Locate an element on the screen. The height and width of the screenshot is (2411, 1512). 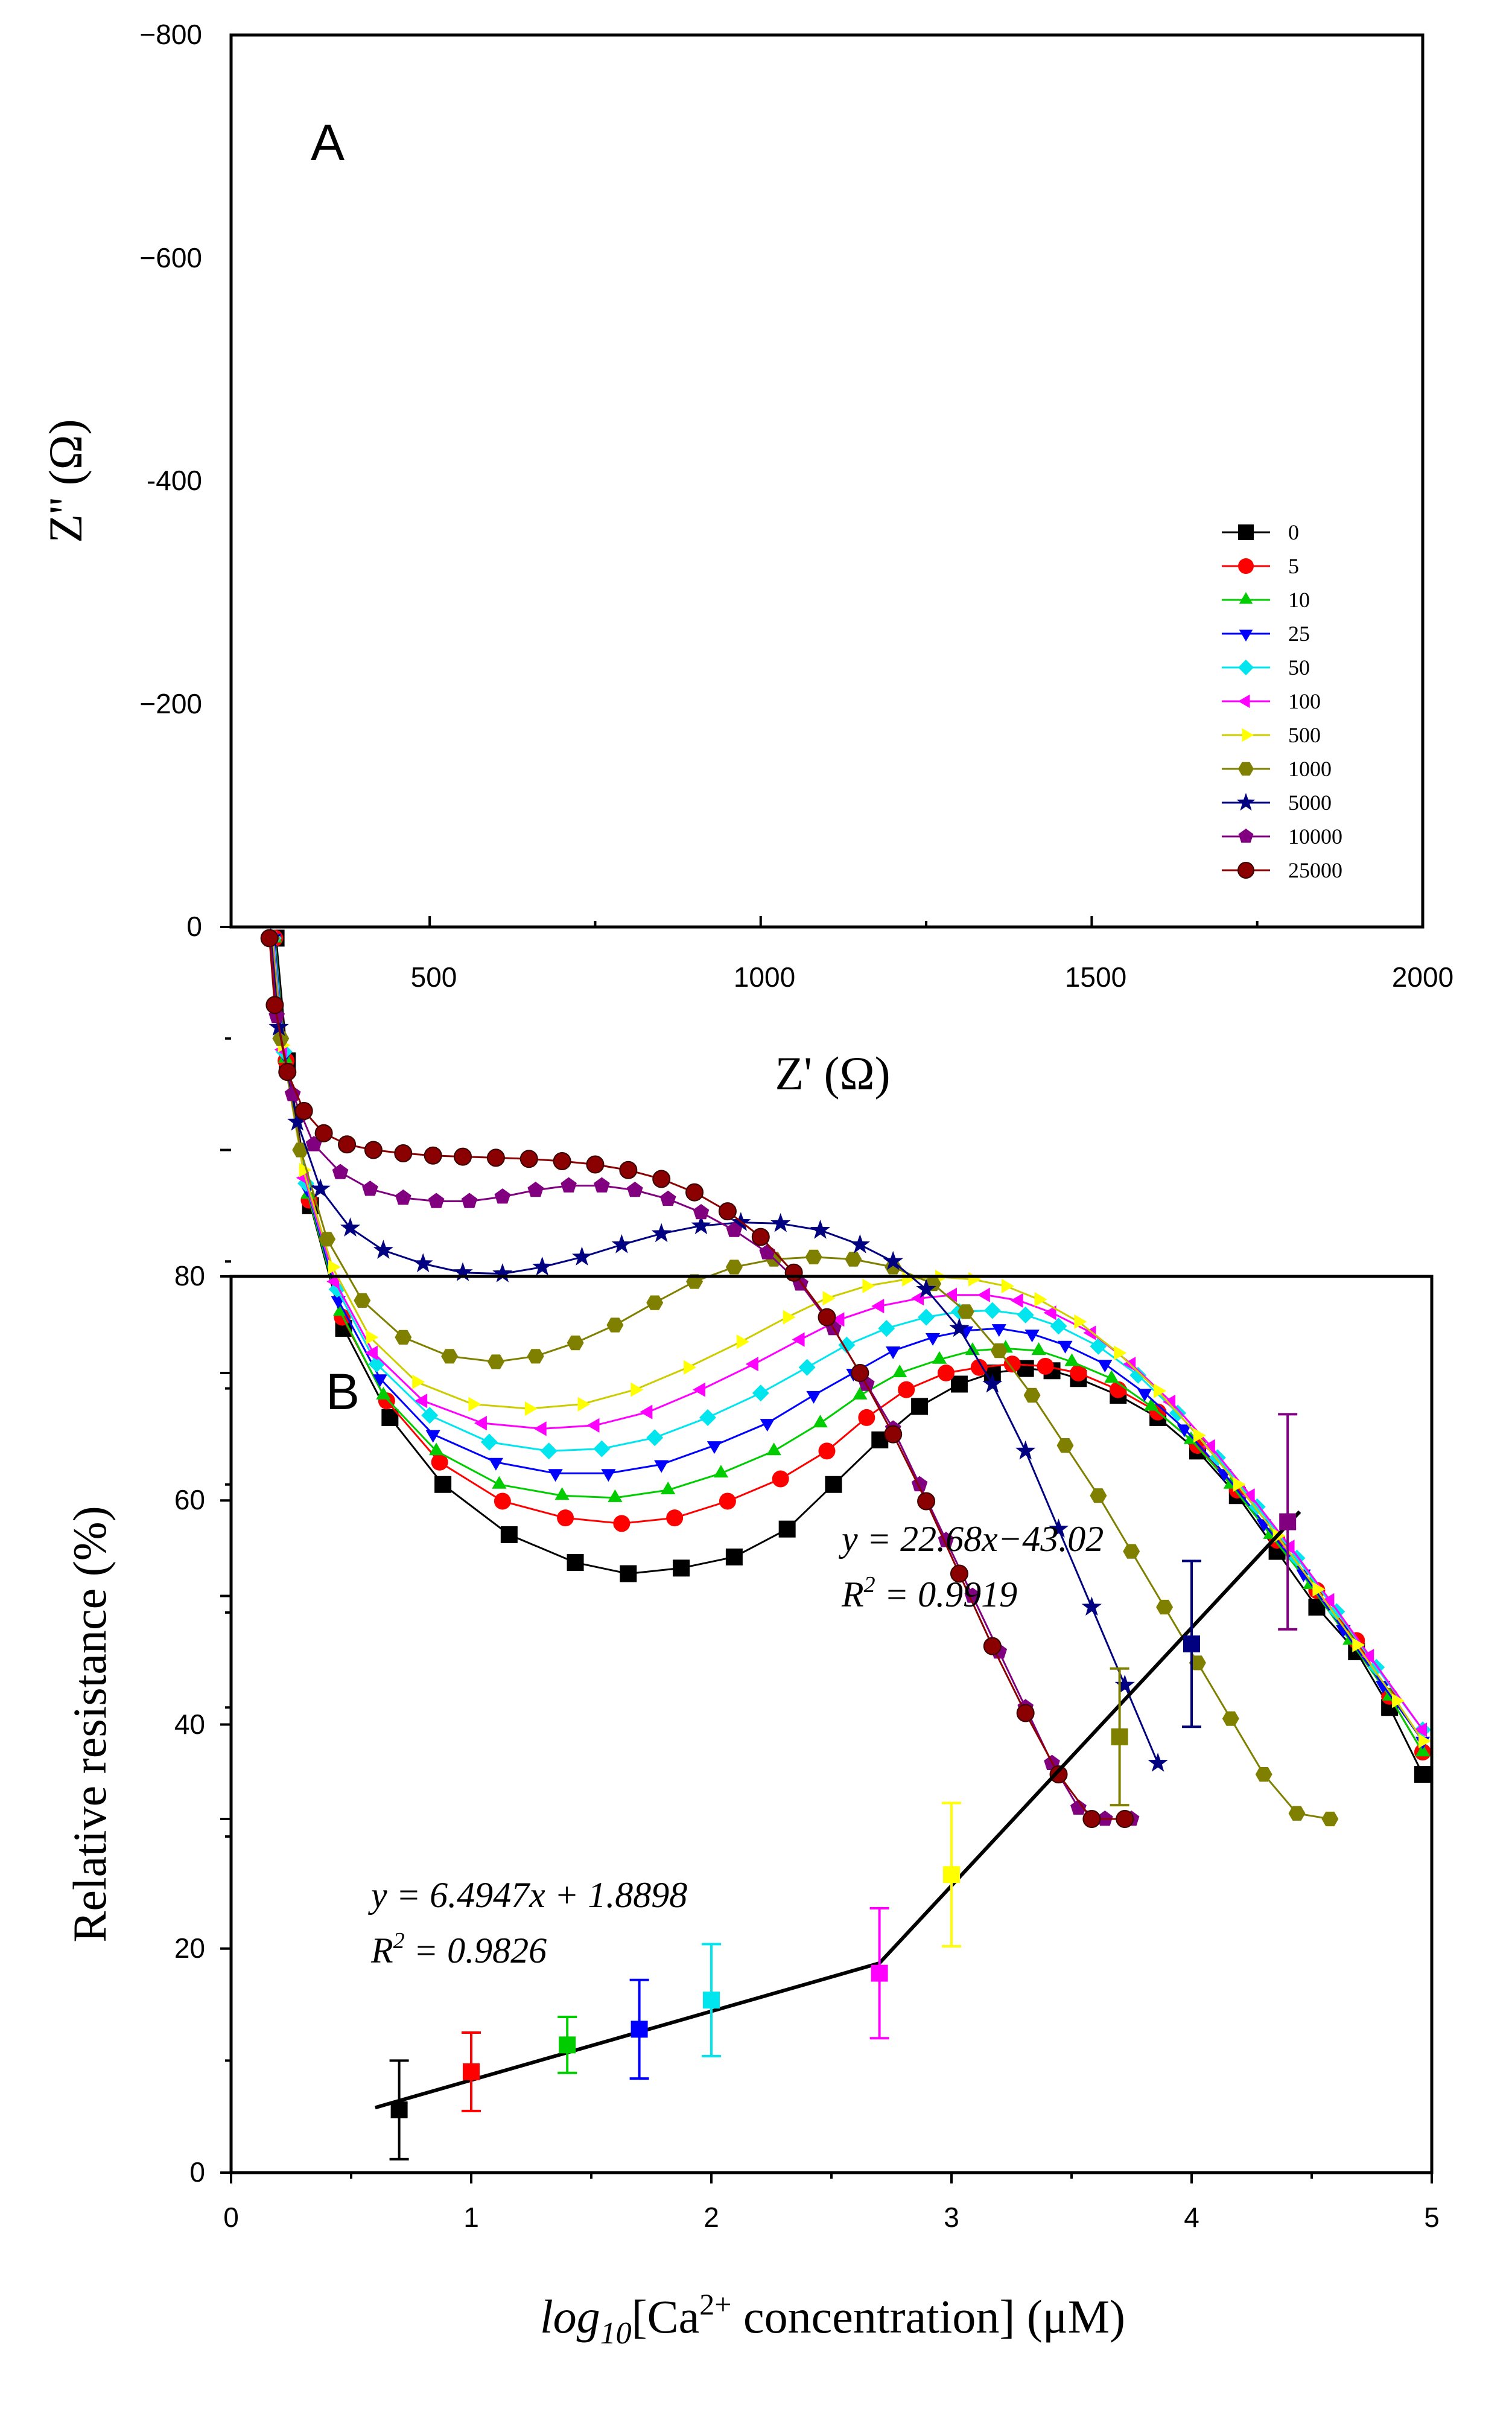
b-ytick-label: 20 is located at coordinates (189, 1948).